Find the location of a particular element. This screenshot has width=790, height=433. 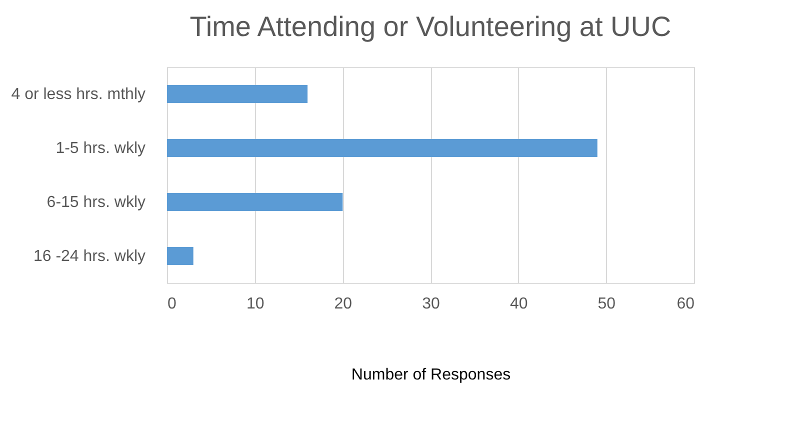

x-tick-label: 50 is located at coordinates (607, 304).